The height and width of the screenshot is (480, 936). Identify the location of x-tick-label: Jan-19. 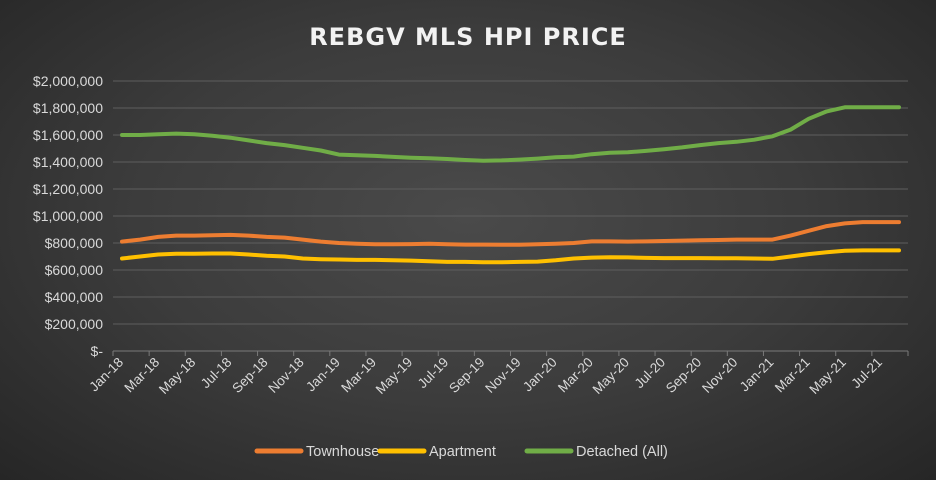
(323, 375).